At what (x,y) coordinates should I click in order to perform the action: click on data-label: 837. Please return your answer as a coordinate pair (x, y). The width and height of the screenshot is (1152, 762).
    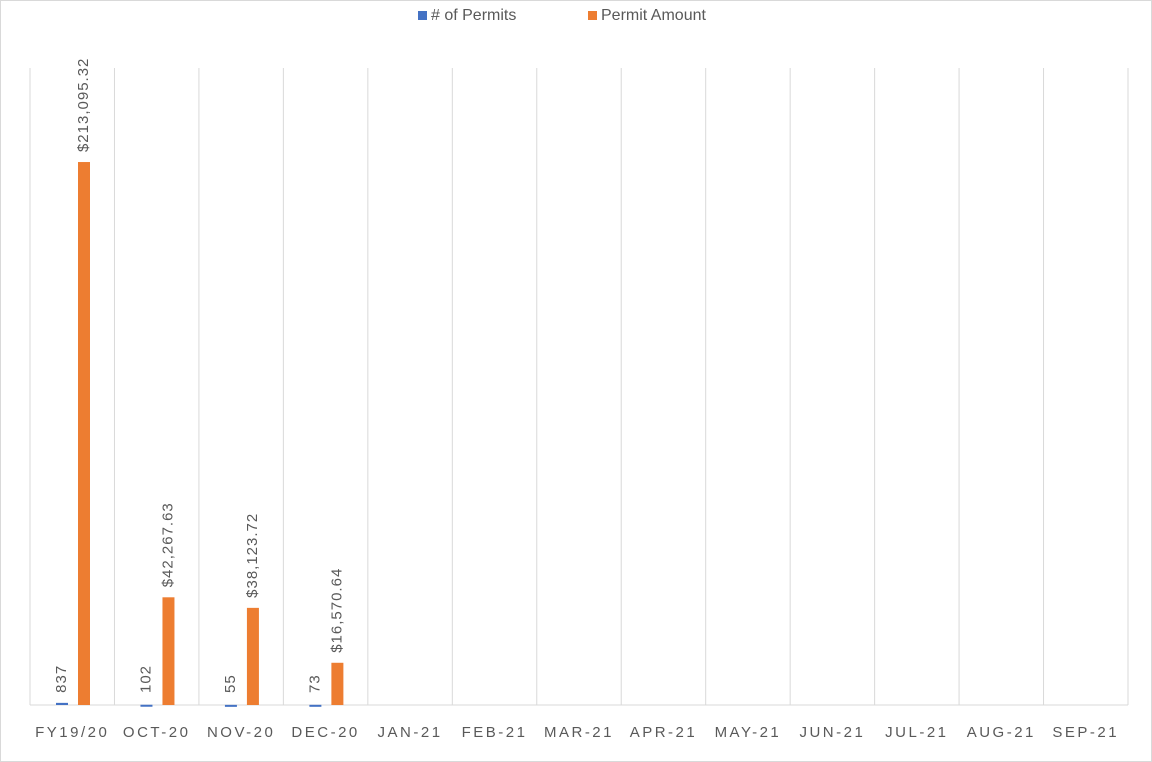
    Looking at the image, I should click on (61, 679).